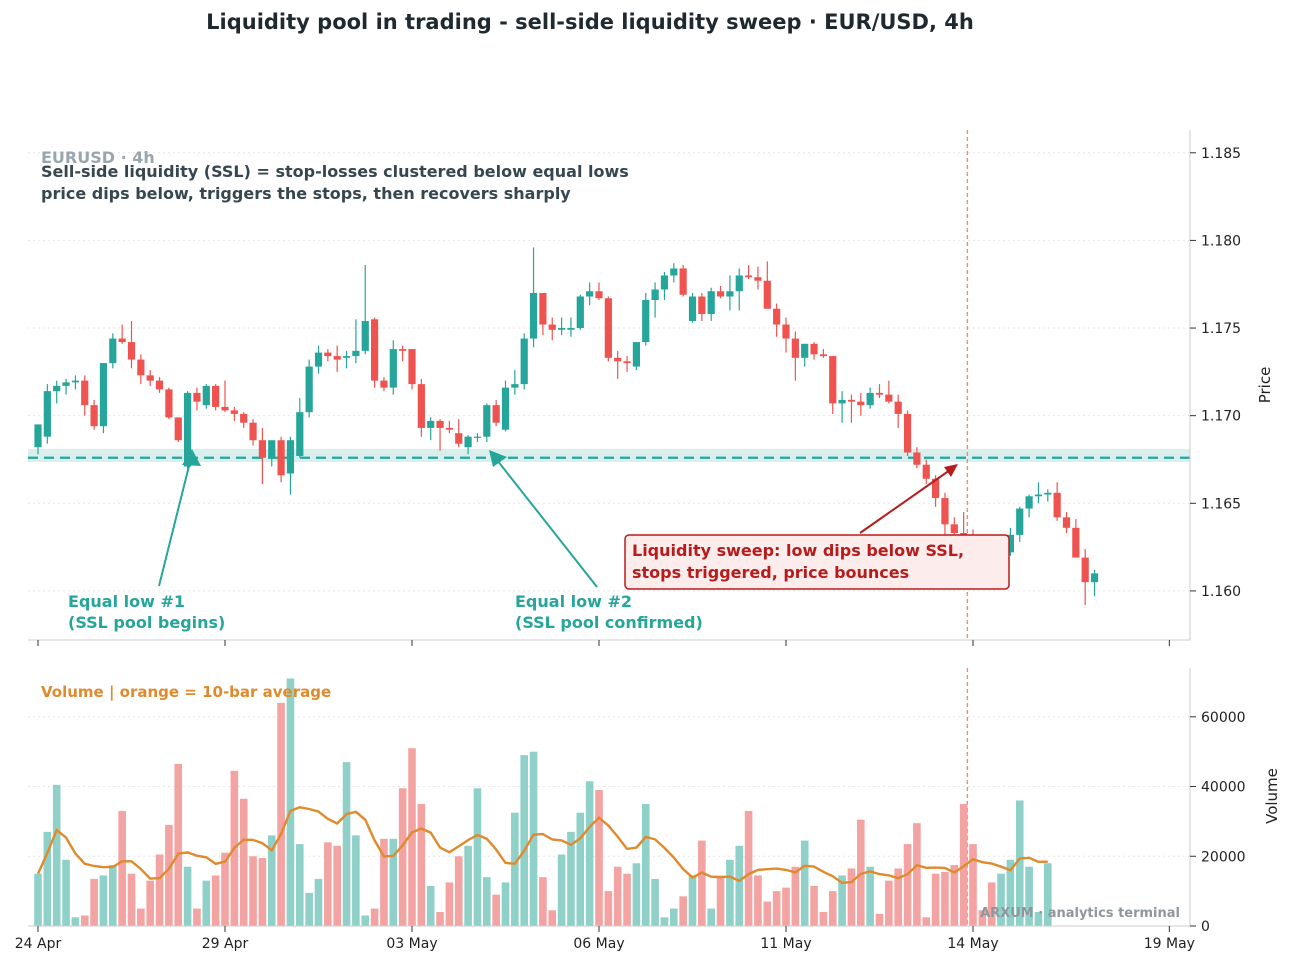 Image resolution: width=1291 pixels, height=965 pixels. What do you see at coordinates (1221, 154) in the screenshot?
I see `price-y-tick-label: 1.185` at bounding box center [1221, 154].